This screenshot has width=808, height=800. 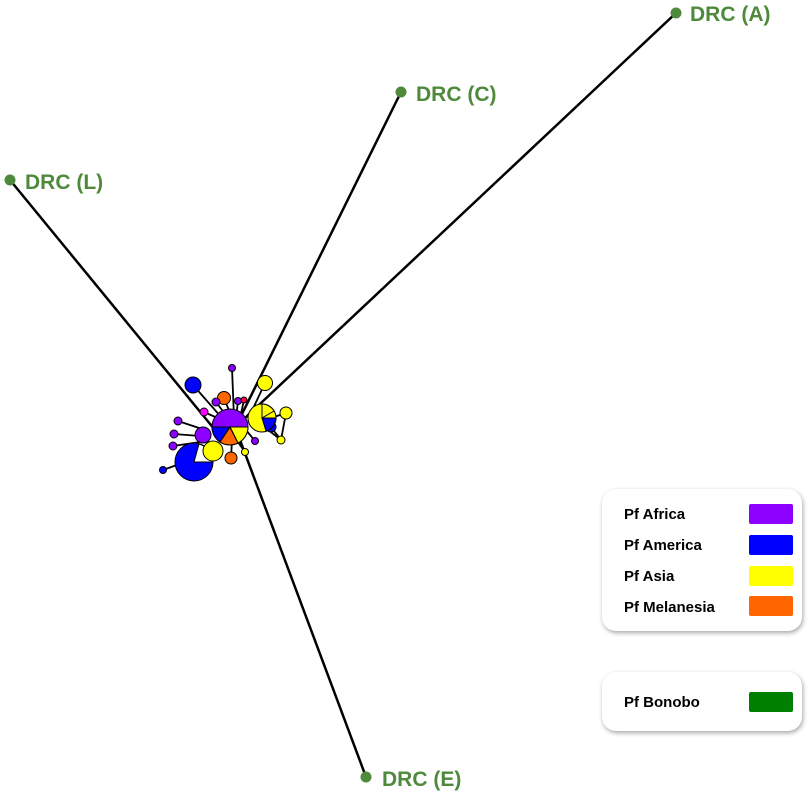 I want to click on legend-label: Pf Bonobo, so click(x=662, y=702).